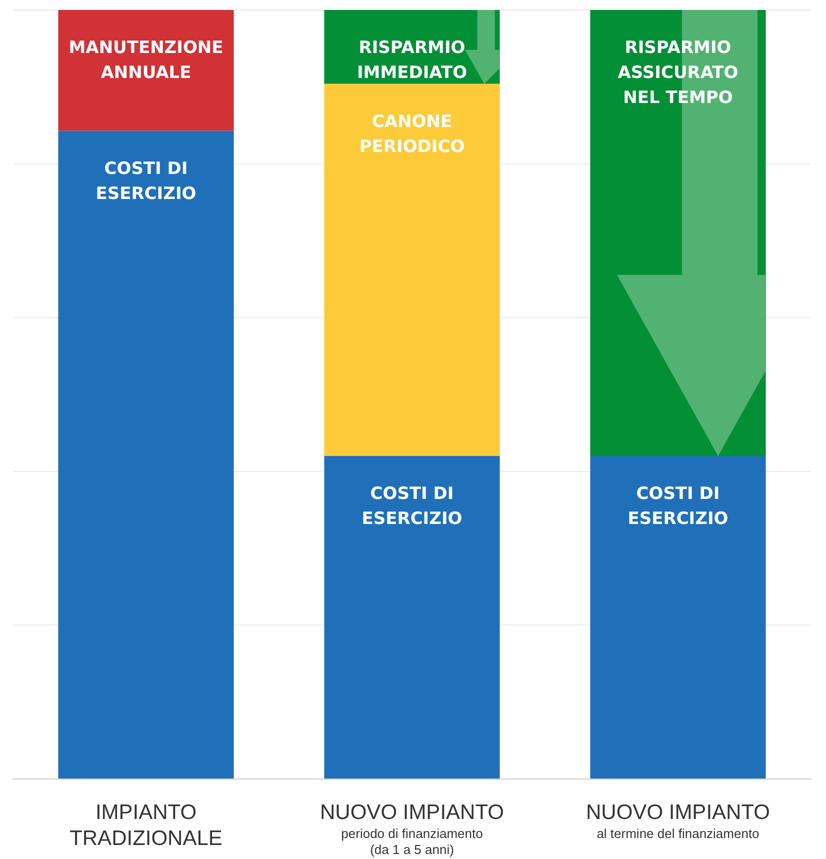 This screenshot has width=826, height=859. What do you see at coordinates (146, 182) in the screenshot?
I see `series-label: COSTI DI ESERCIZIO` at bounding box center [146, 182].